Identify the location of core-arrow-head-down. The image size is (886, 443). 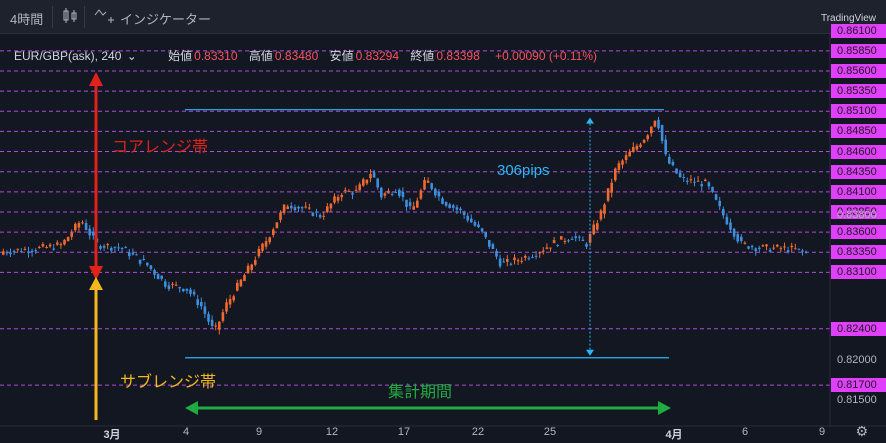
(96, 273).